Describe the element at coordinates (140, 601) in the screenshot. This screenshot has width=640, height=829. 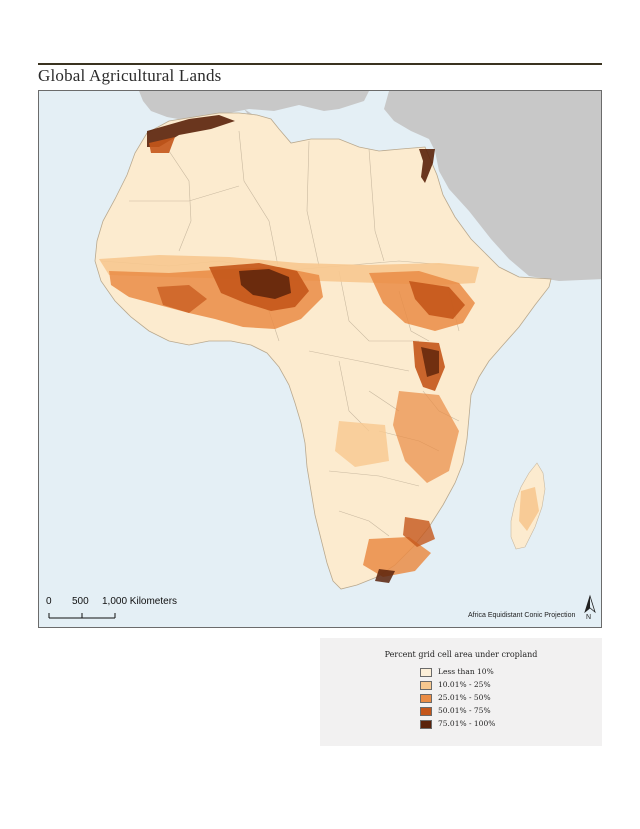
I see `scale-label-1000: 1,000 Kilometers` at that location.